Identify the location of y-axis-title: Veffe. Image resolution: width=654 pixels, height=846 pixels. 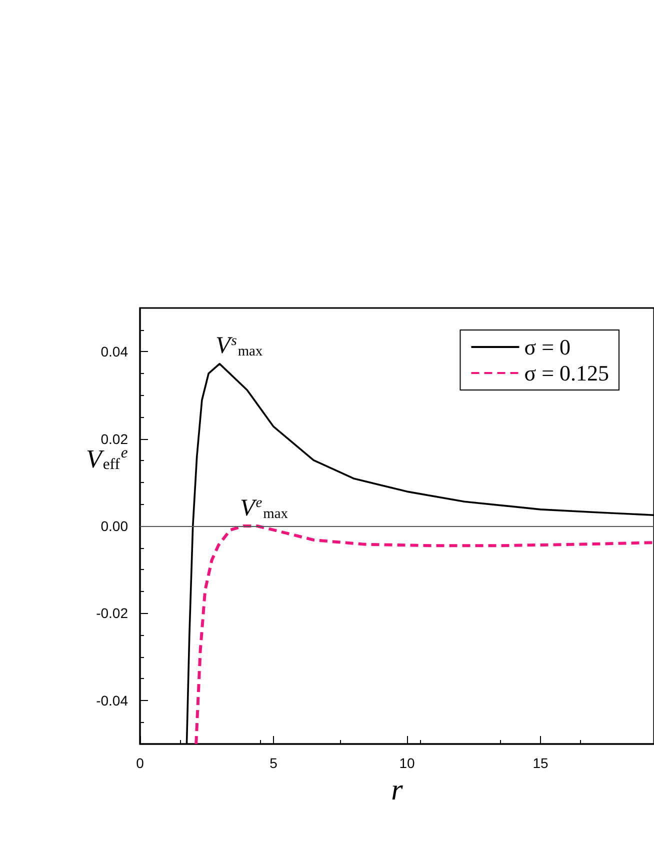
(107, 459).